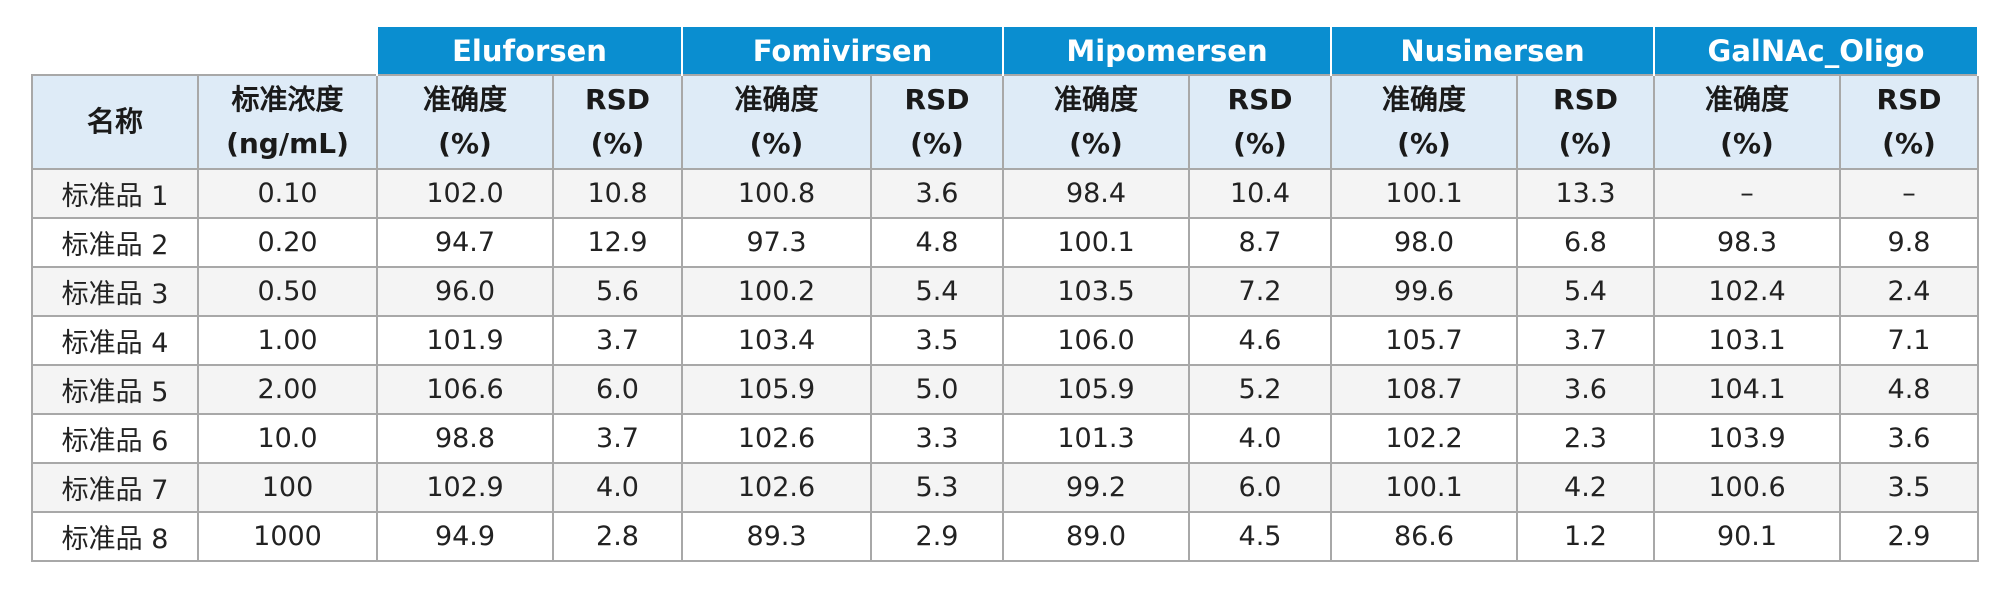  I want to click on rsd-cell: 2.8, so click(617, 536).